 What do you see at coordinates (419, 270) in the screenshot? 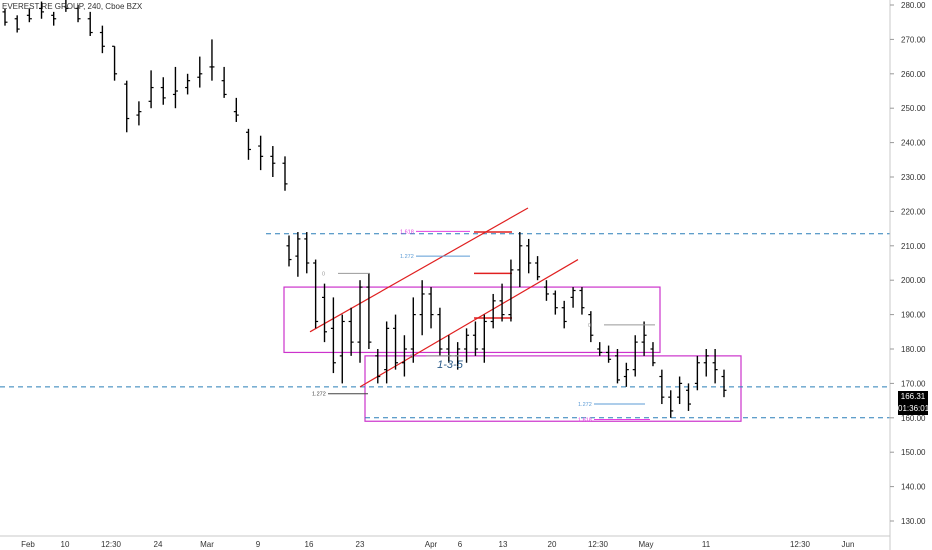
I see `channel-upper-line` at bounding box center [419, 270].